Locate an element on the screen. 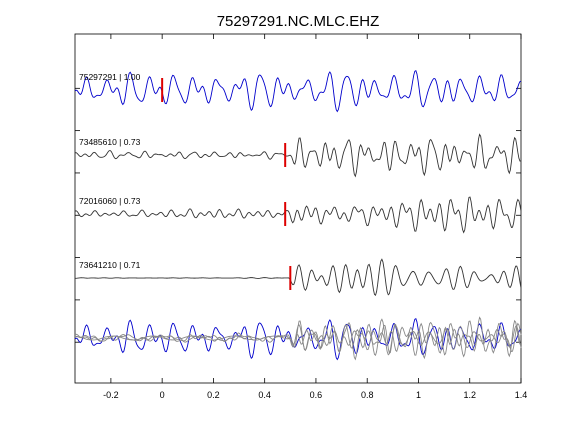  trace-label: 72016060 | 0.73 is located at coordinates (110, 201).